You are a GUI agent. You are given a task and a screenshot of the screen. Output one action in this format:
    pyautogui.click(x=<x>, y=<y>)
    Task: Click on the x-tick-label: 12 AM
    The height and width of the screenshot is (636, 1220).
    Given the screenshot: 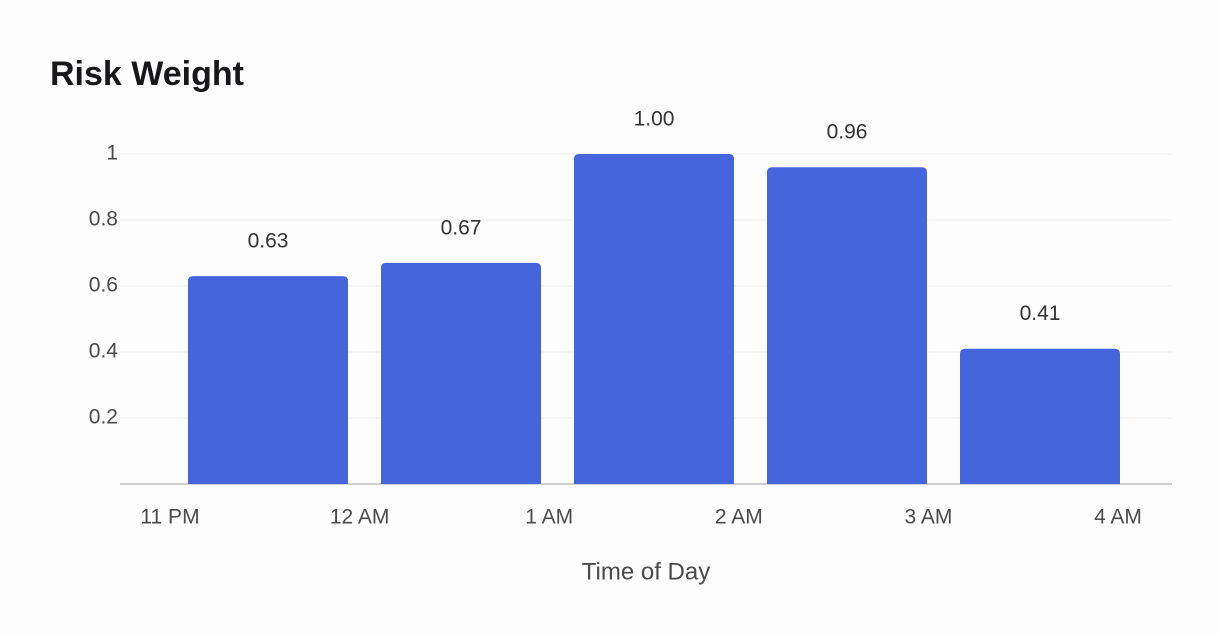 What is the action you would take?
    pyautogui.click(x=360, y=517)
    